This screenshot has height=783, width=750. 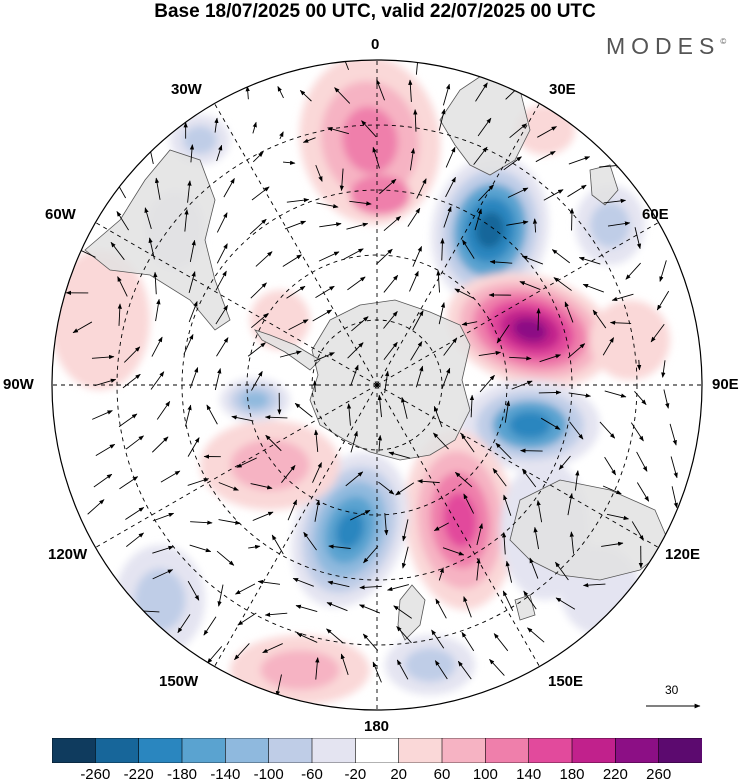 What do you see at coordinates (562, 89) in the screenshot?
I see `lon-label-30e: 30E` at bounding box center [562, 89].